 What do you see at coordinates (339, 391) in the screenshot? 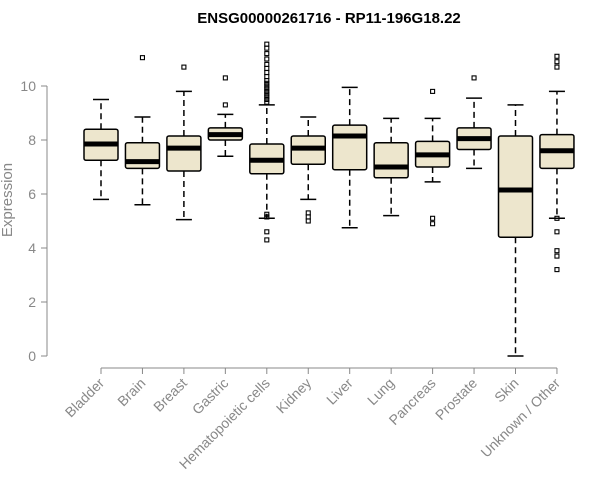
I see `x-tick-label: Liver` at bounding box center [339, 391].